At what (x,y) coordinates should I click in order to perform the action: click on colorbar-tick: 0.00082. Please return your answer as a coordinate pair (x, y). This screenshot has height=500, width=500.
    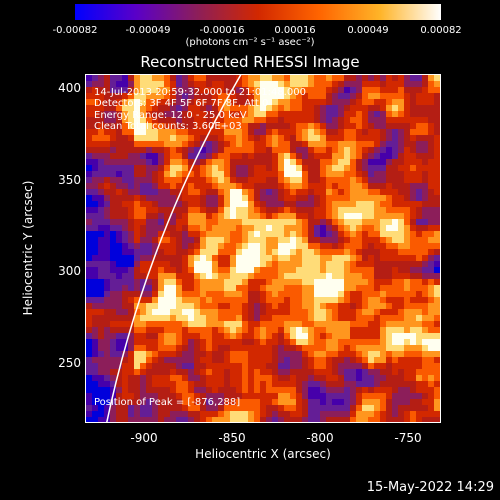
    Looking at the image, I should click on (441, 30).